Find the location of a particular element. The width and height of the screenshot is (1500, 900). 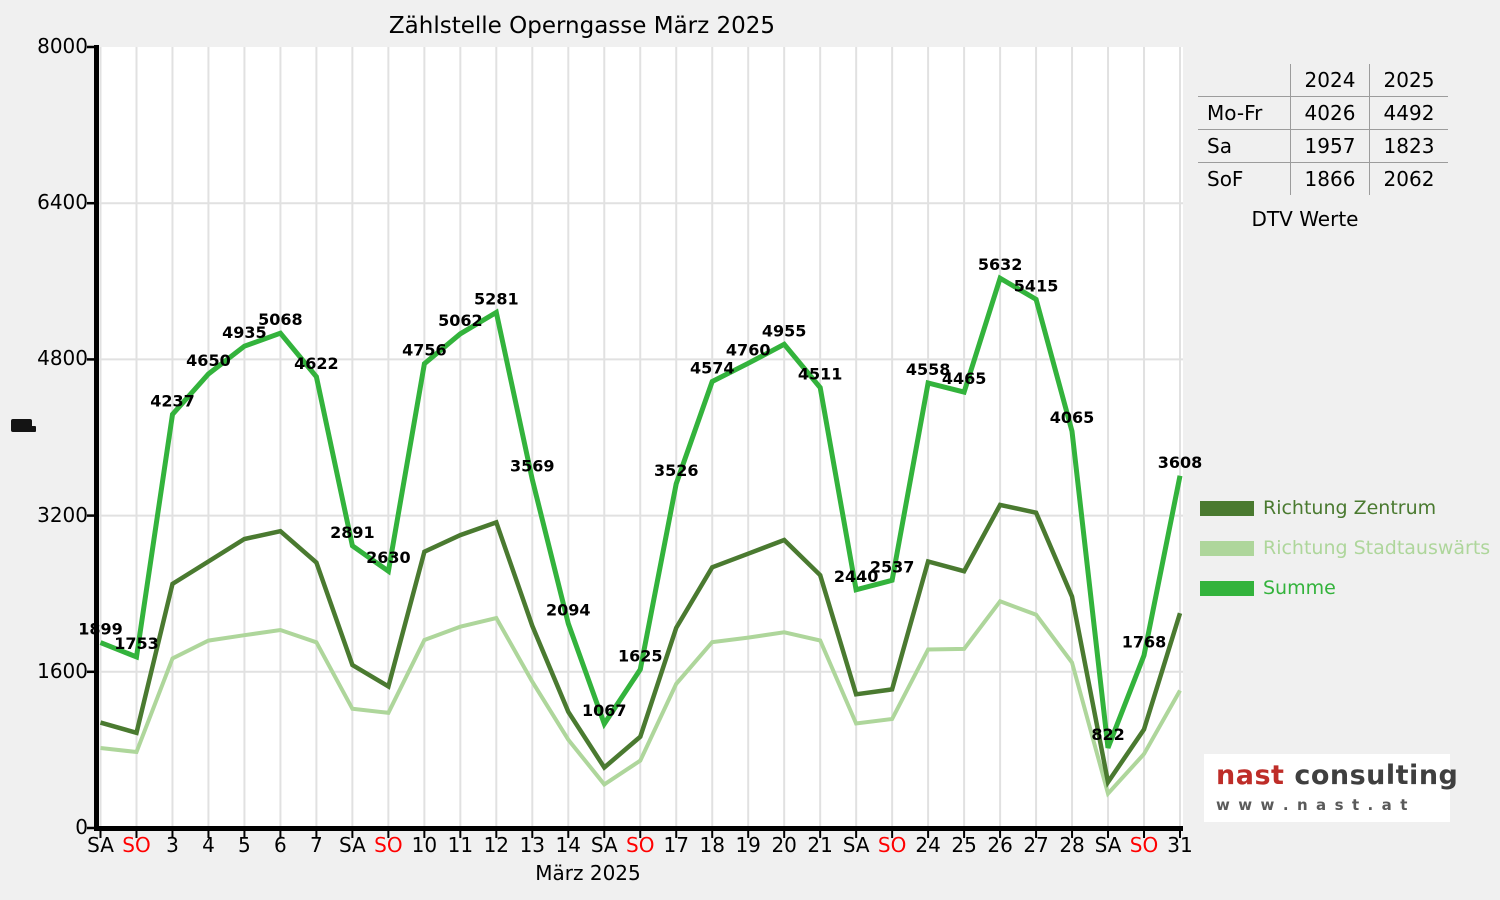

row-label: SoF is located at coordinates (1225, 179).